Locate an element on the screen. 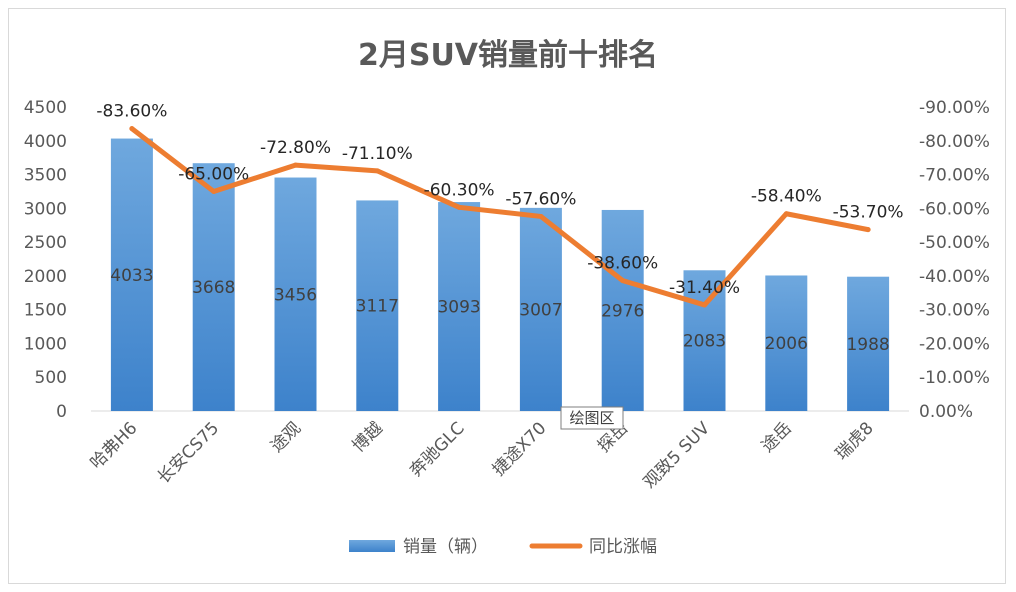 Image resolution: width=1016 pixels, height=592 pixels. right-axis-tick: -90.00% is located at coordinates (954, 108).